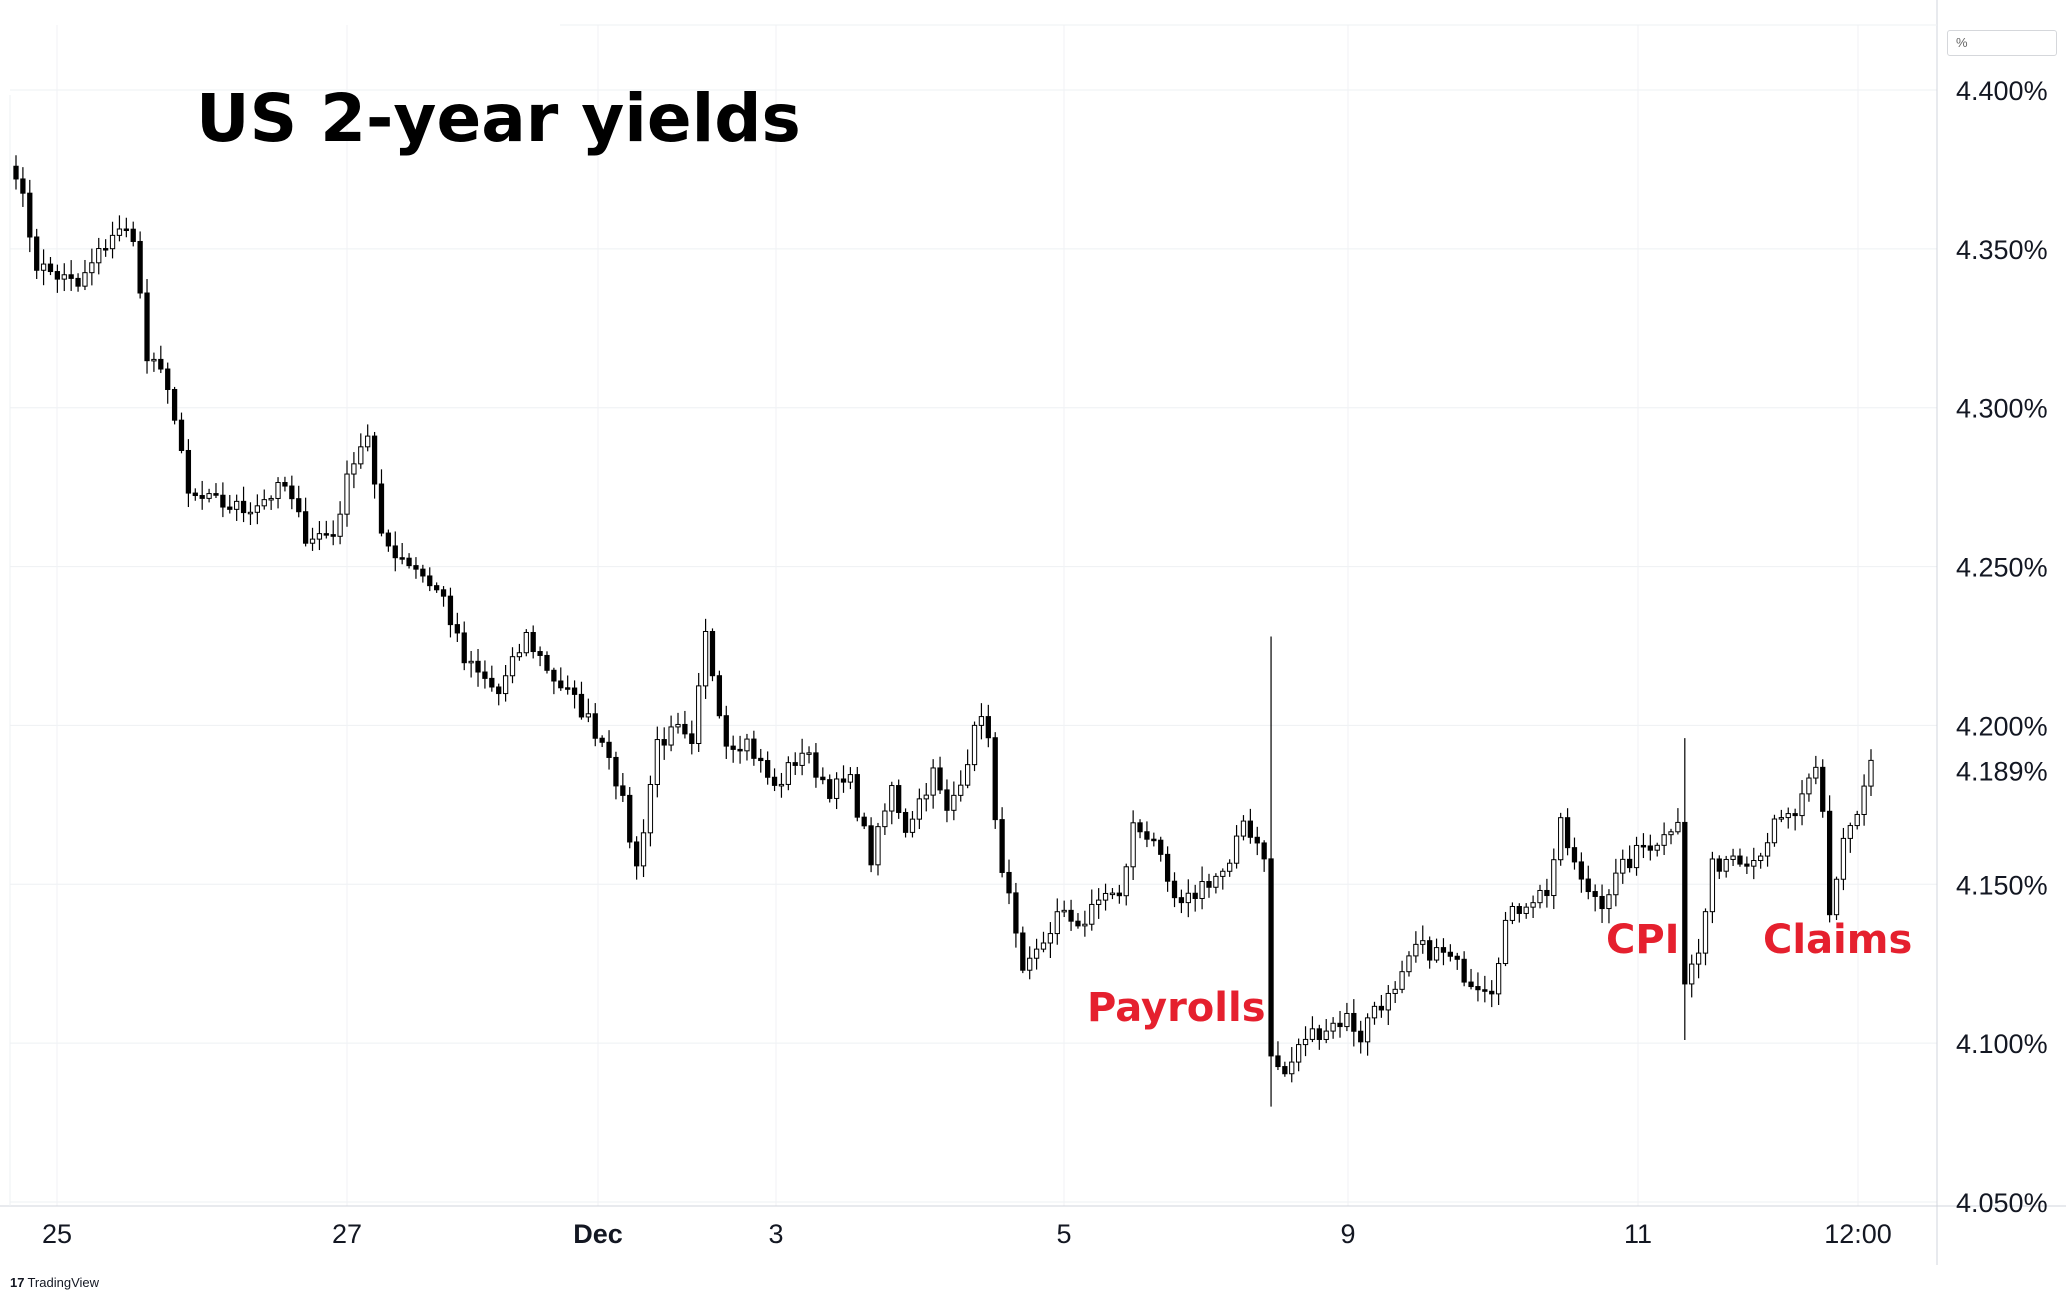  I want to click on unit-label: %, so click(1962, 42).